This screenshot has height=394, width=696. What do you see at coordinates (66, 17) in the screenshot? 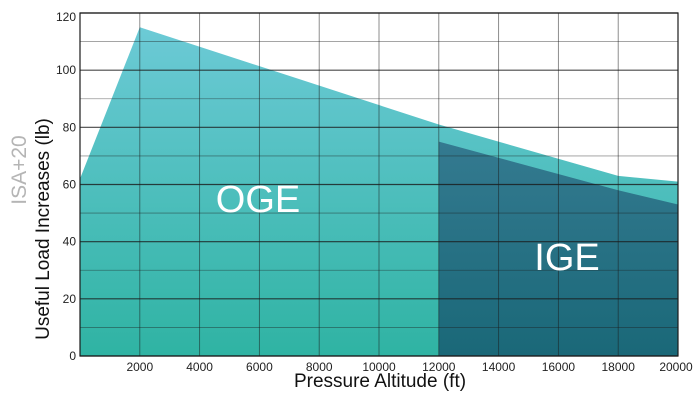
I see `y-tick-label: 120` at bounding box center [66, 17].